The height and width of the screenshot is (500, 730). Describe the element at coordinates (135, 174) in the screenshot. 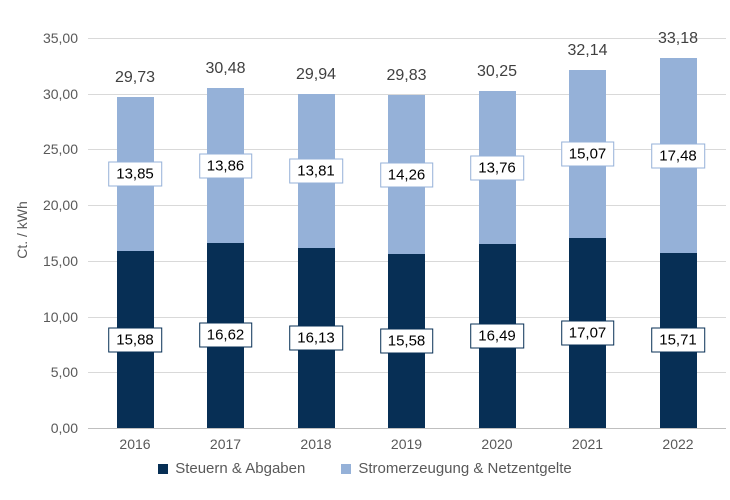

I see `segment-label-strom: 13,85` at that location.